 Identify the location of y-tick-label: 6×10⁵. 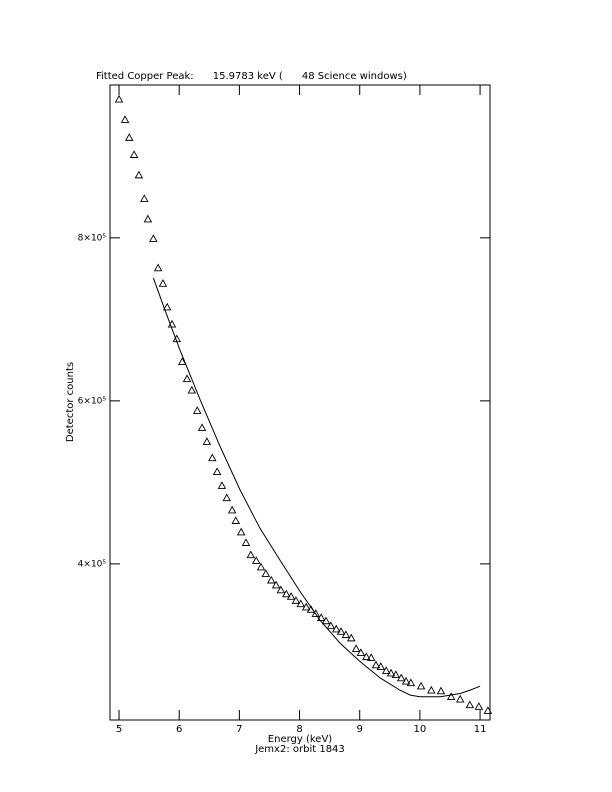
(92, 401).